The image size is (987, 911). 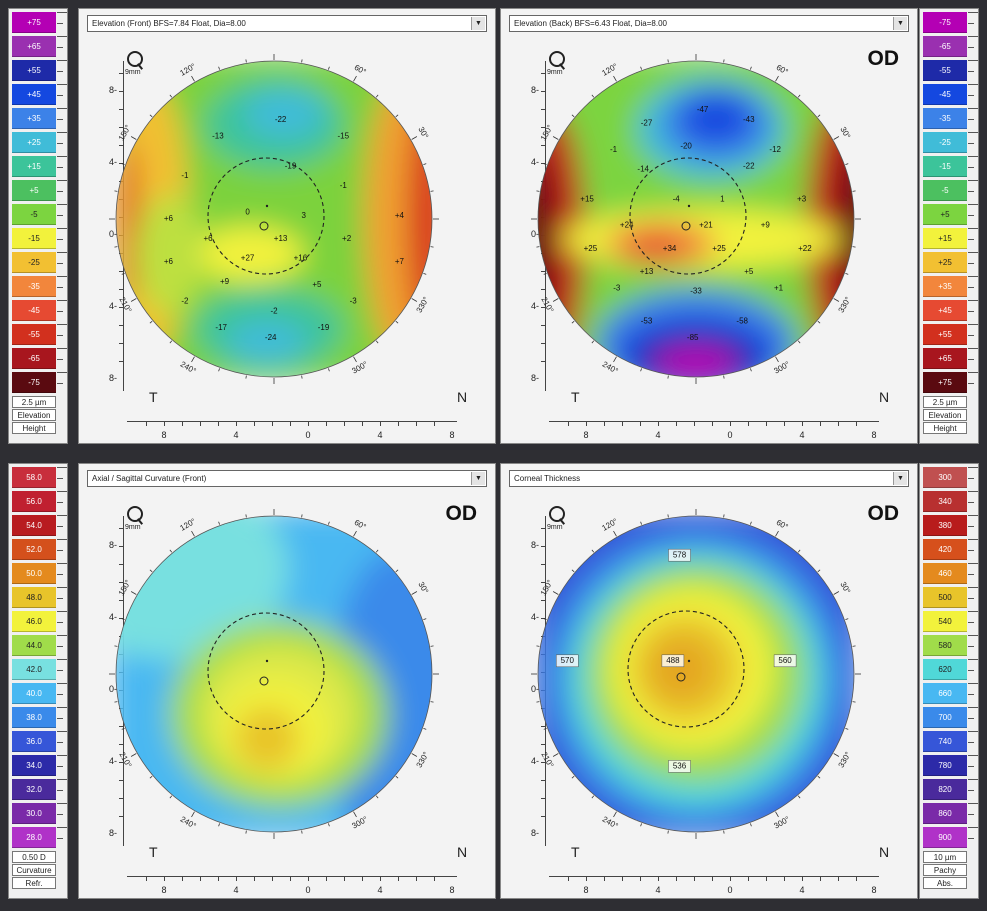 I want to click on zoom-label: 9mm, so click(x=555, y=72).